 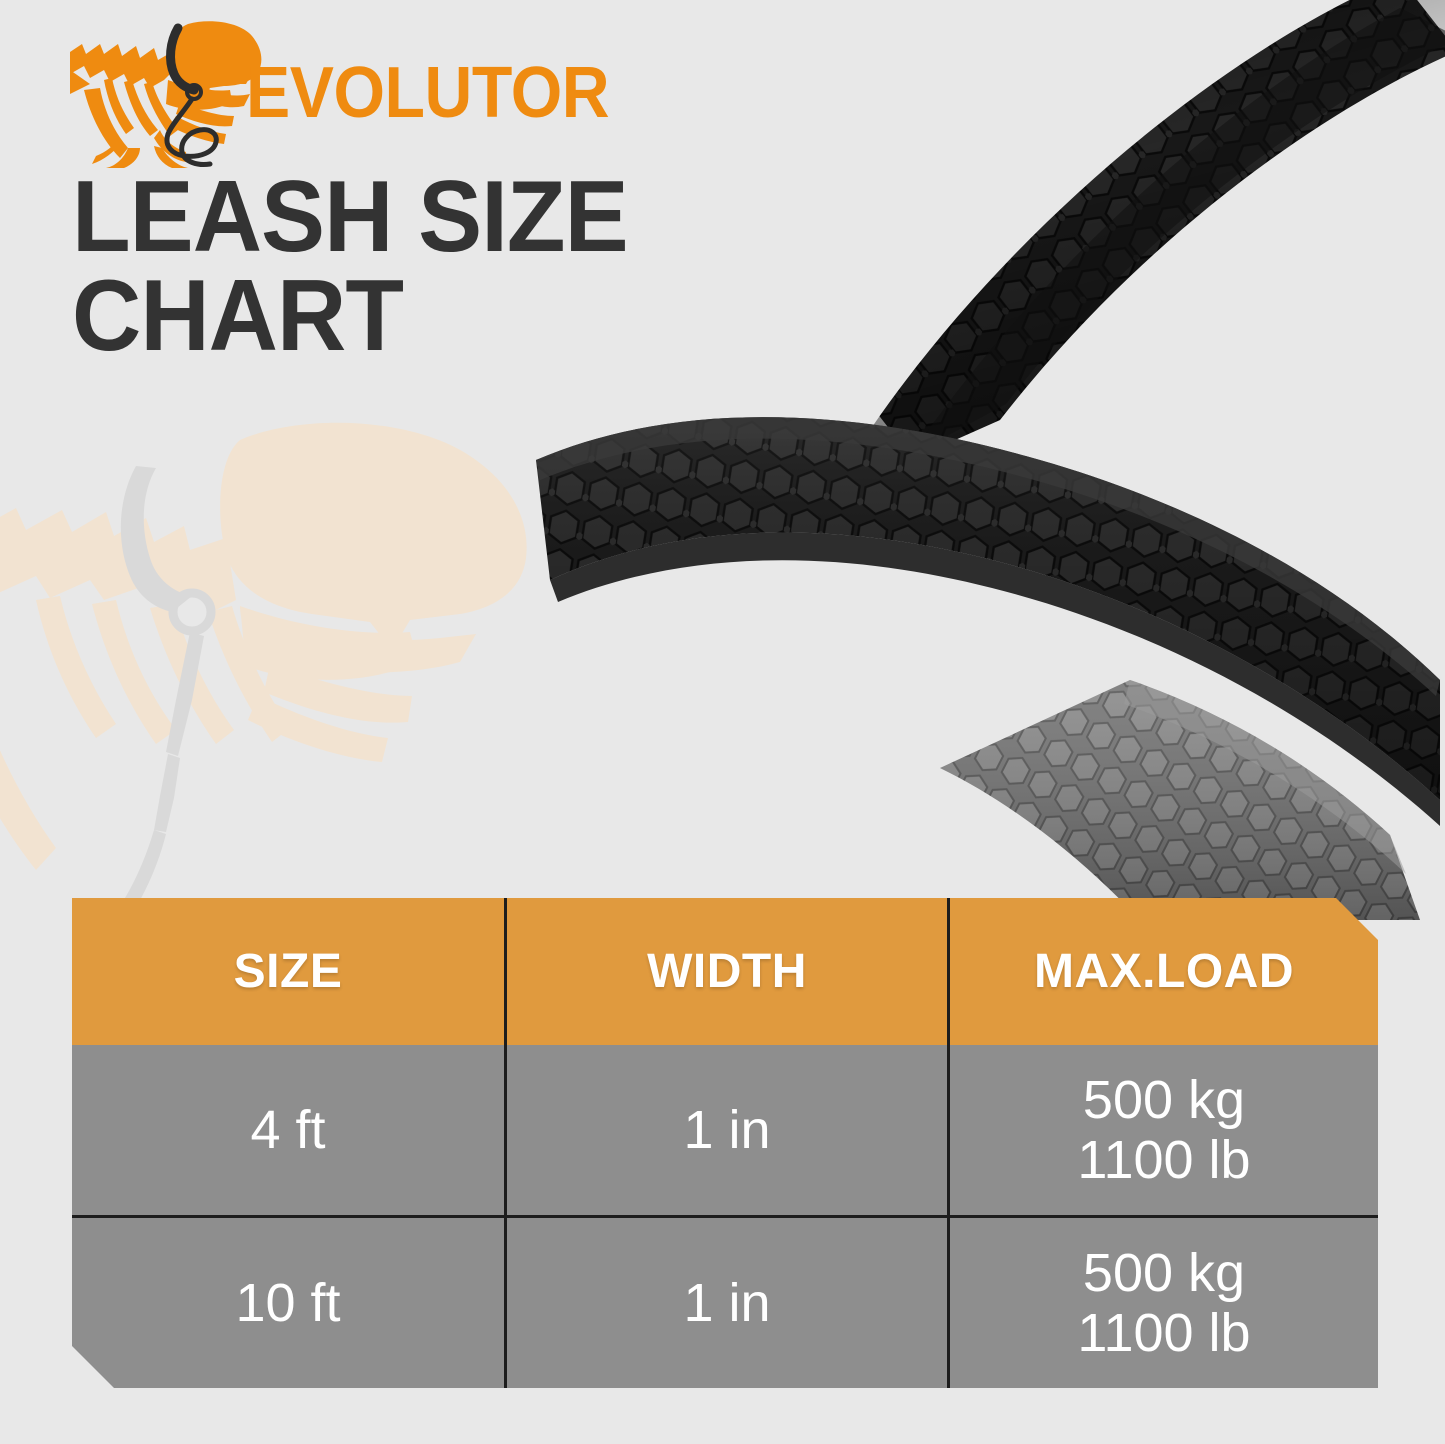 I want to click on brand-logo: EVOLUTOR, so click(x=354, y=93).